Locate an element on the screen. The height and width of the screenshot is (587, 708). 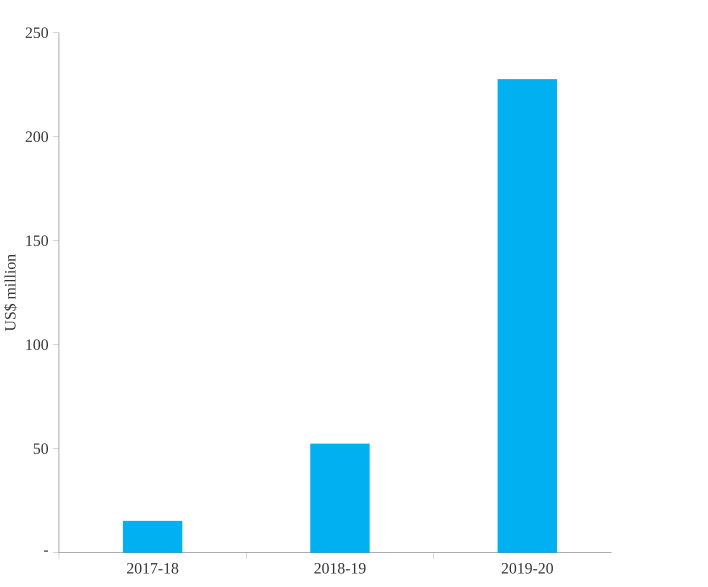
x-tick-label: 2019-20 is located at coordinates (527, 568).